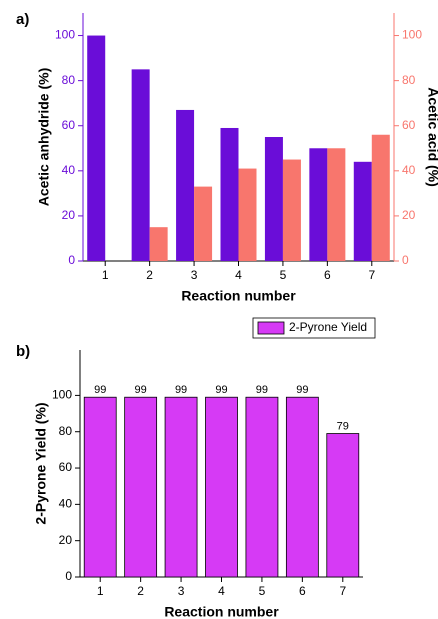 This screenshot has height=619, width=438. I want to click on y2-tick-label: 100, so click(412, 35).